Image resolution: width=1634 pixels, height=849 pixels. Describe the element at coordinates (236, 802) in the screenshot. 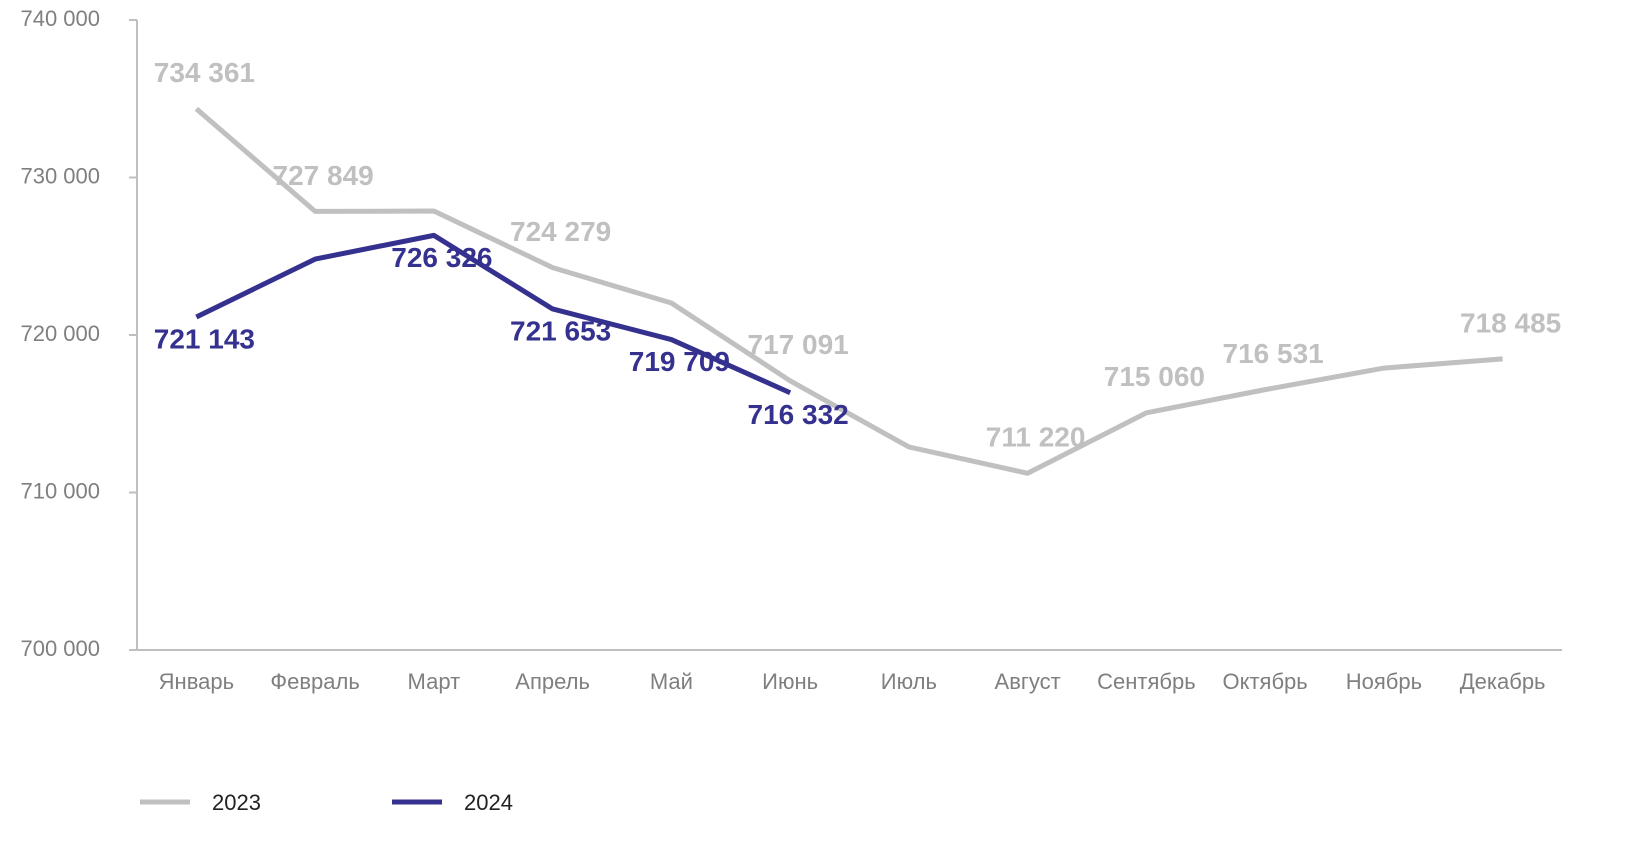

I see `legend-label: 2023` at that location.